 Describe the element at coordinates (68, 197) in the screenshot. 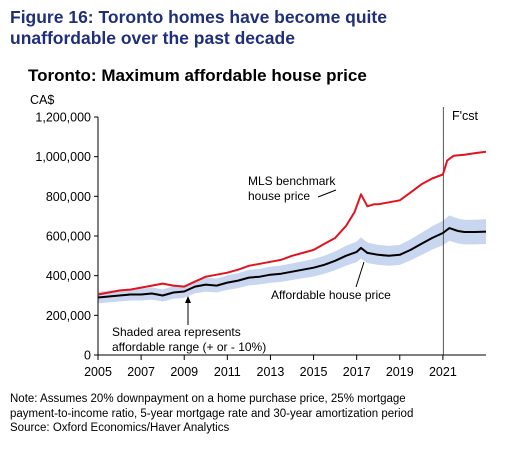

I see `y-tick-label: 800,000` at that location.